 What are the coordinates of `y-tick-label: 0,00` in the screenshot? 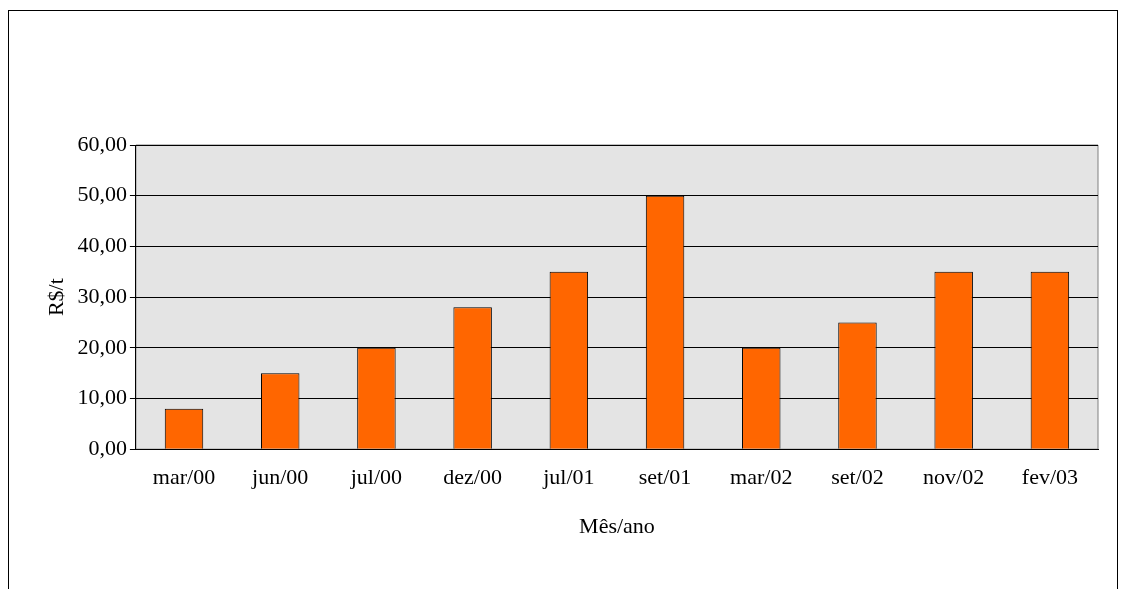 It's located at (107, 447).